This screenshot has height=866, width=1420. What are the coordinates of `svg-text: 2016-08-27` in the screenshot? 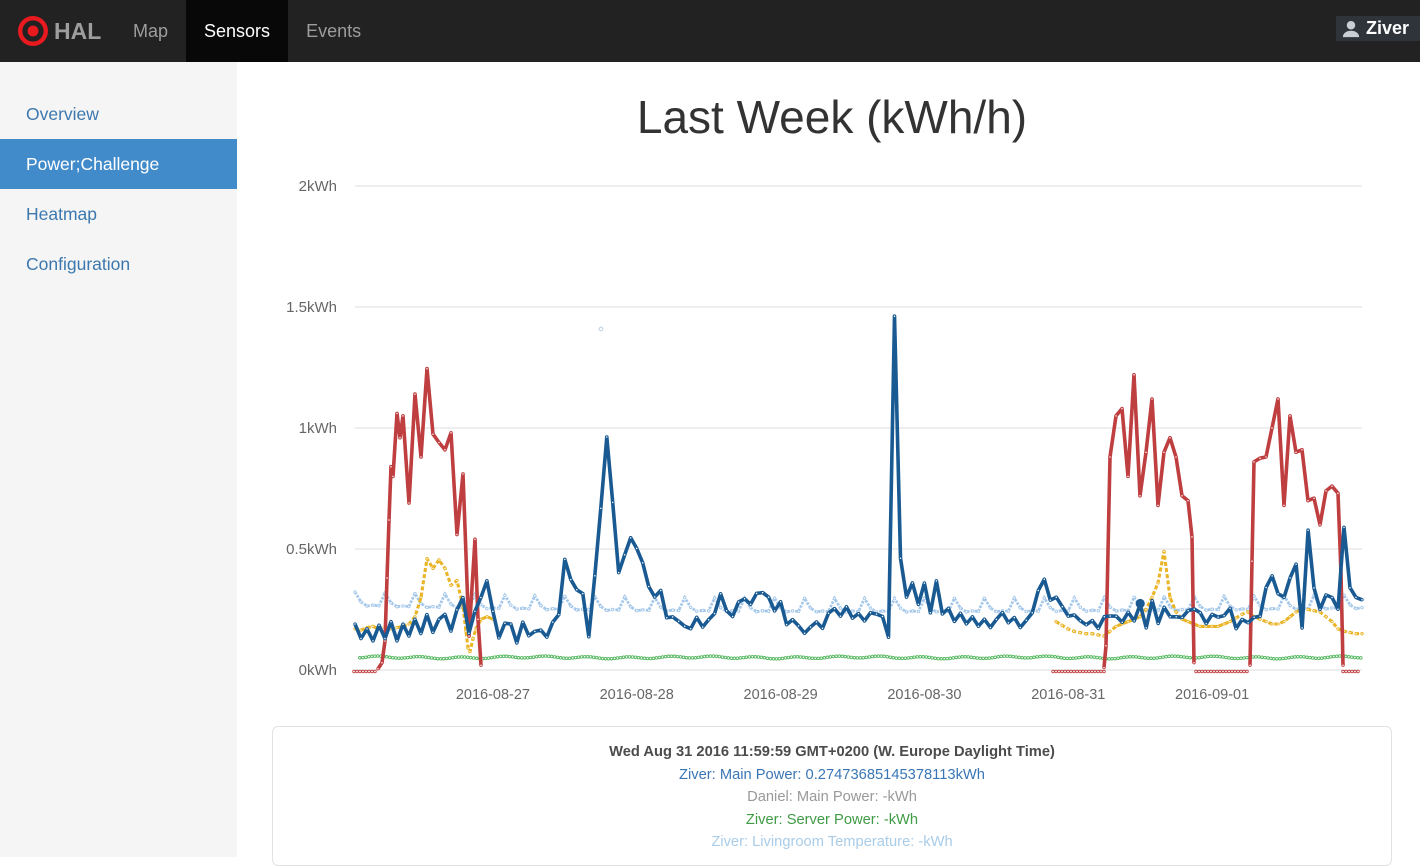 It's located at (493, 695).